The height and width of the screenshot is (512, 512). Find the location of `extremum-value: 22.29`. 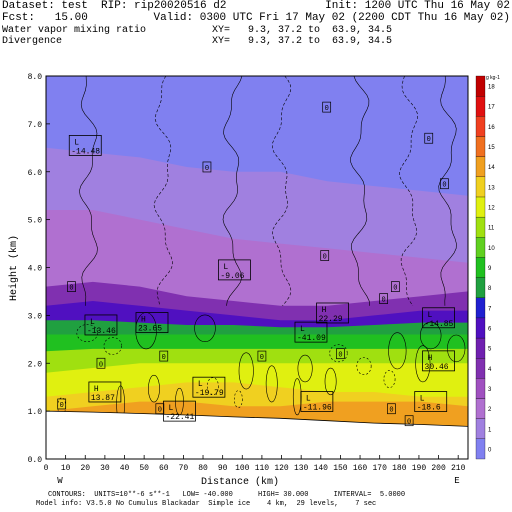

extremum-value: 22.29 is located at coordinates (331, 319).